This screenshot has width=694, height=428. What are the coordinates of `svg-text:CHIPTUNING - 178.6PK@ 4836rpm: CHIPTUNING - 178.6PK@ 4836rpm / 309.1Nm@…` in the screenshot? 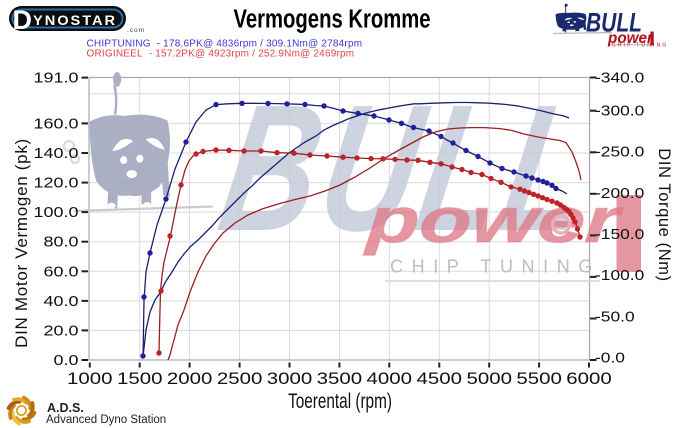 It's located at (225, 43).